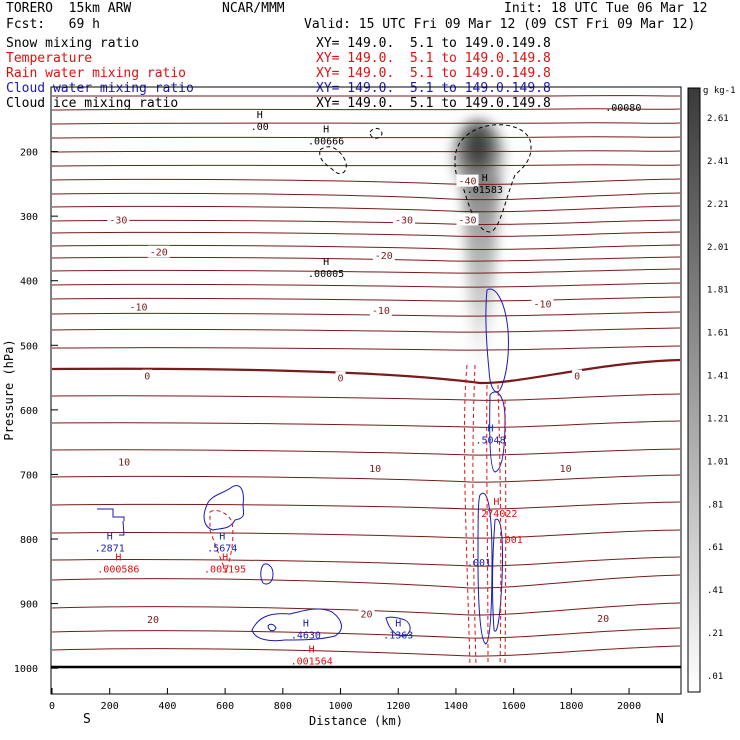 The height and width of the screenshot is (740, 740). I want to click on center-label: NCAR/MMM, so click(253, 8).